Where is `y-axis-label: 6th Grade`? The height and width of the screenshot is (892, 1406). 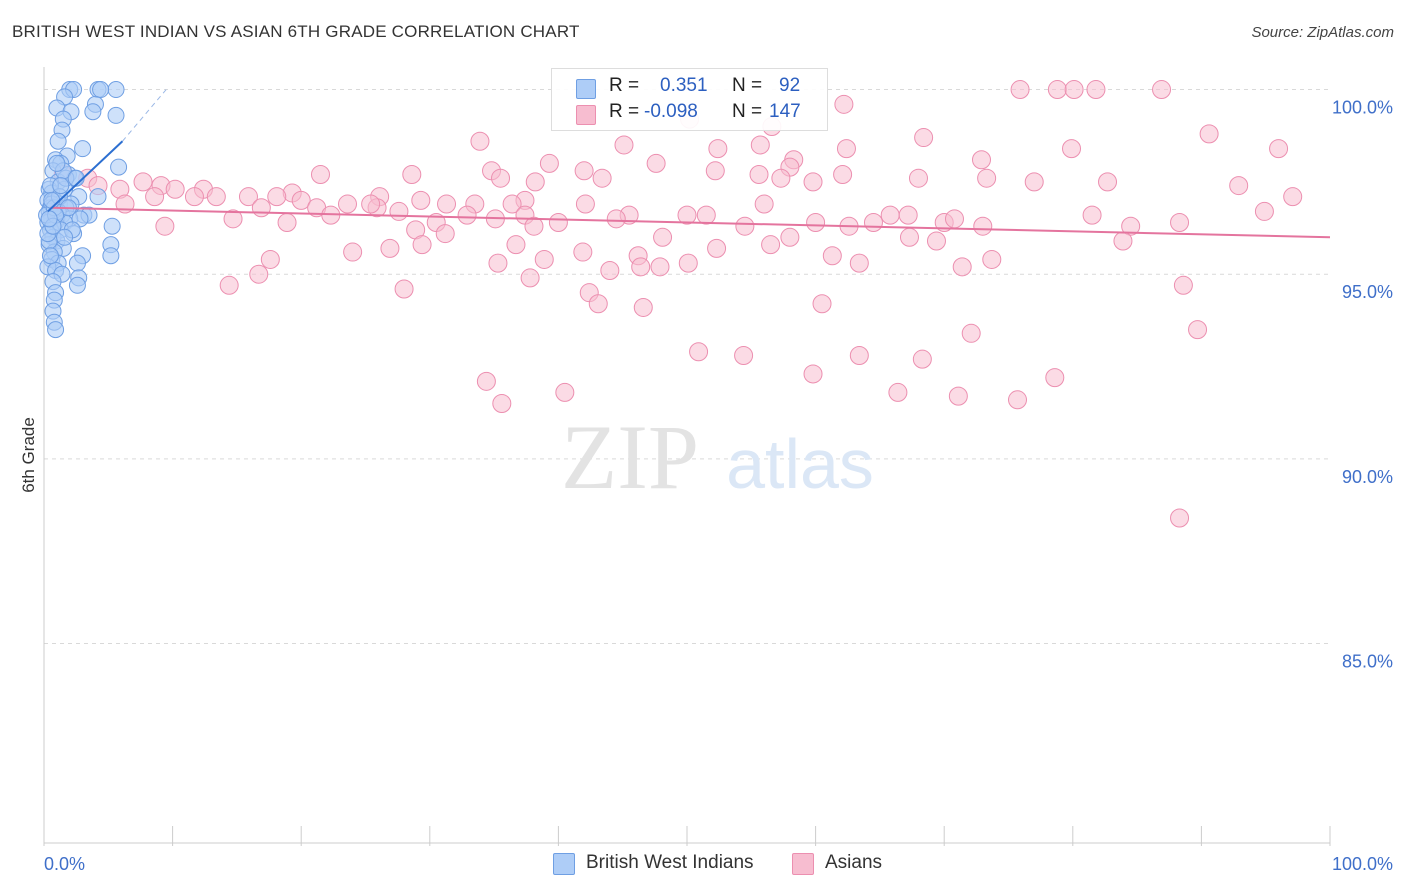 y-axis-label: 6th Grade is located at coordinates (28, 455).